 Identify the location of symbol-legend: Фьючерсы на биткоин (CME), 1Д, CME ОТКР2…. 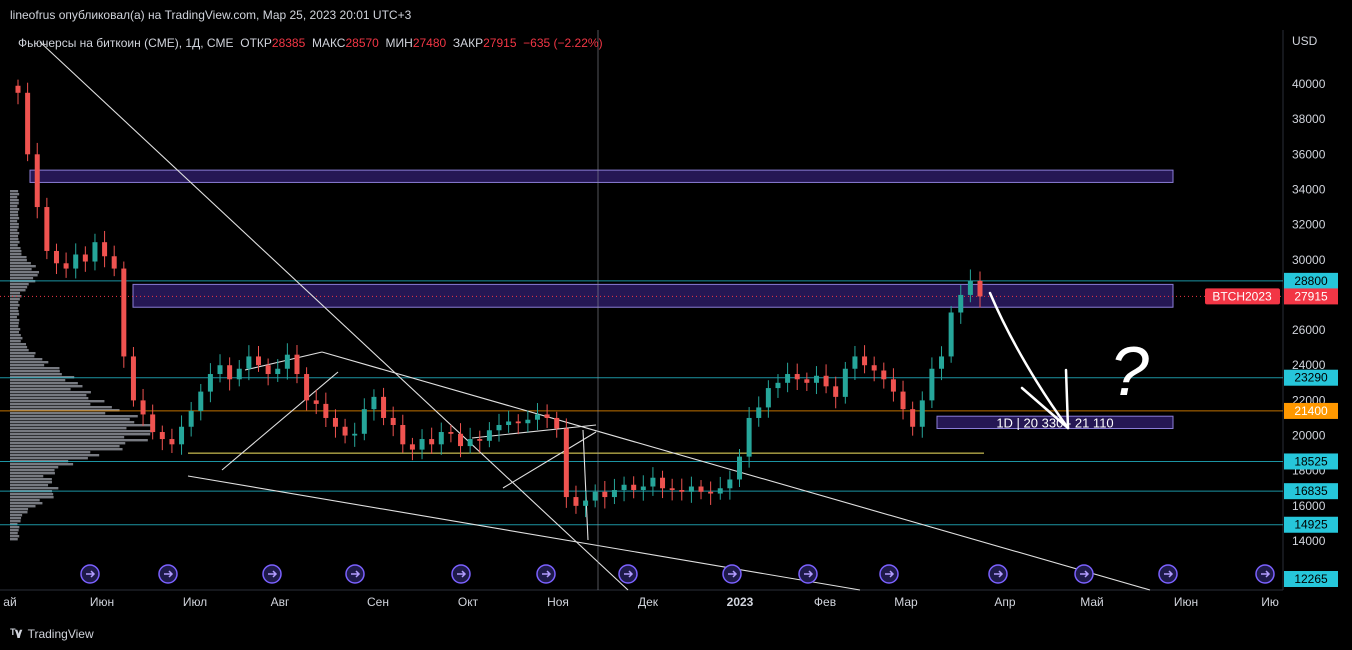
(310, 43).